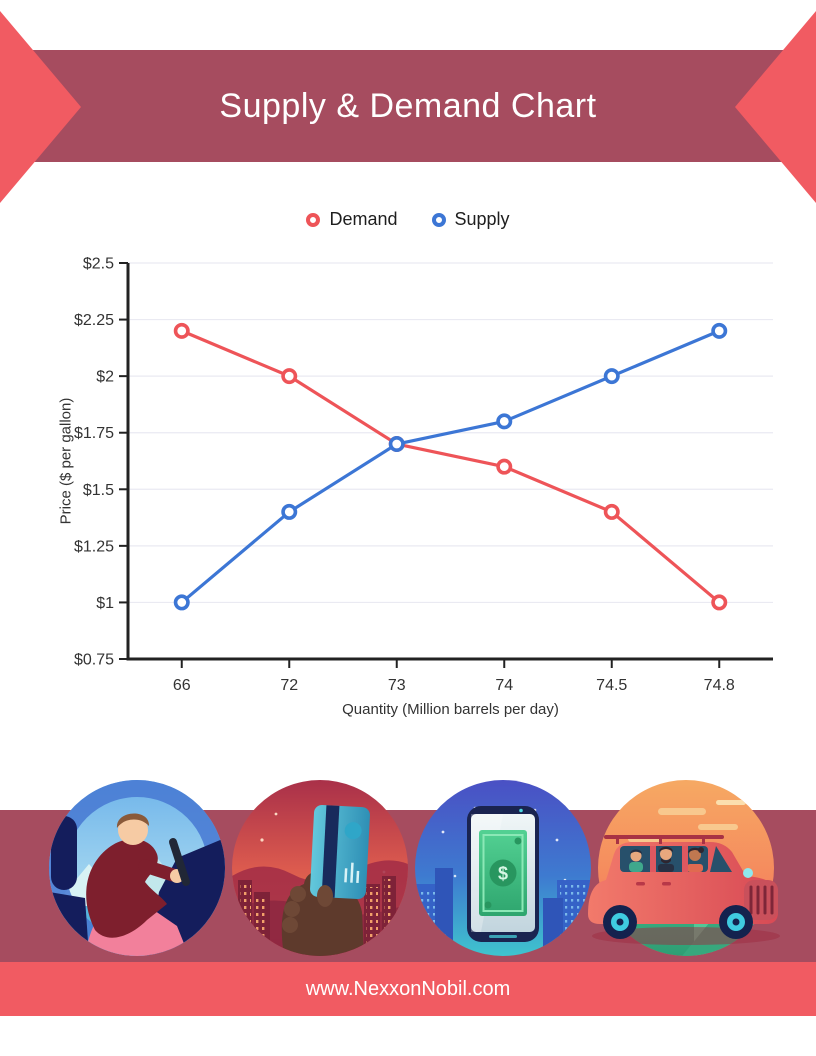 The width and height of the screenshot is (816, 1056). What do you see at coordinates (94, 433) in the screenshot?
I see `svg-text: $1.75` at bounding box center [94, 433].